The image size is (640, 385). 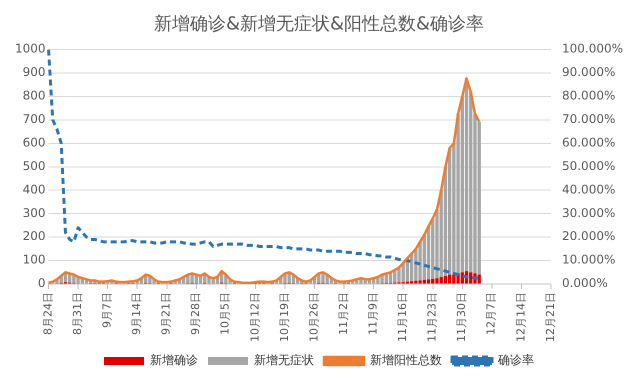 I want to click on y-tick-label: 400, so click(x=34, y=189).